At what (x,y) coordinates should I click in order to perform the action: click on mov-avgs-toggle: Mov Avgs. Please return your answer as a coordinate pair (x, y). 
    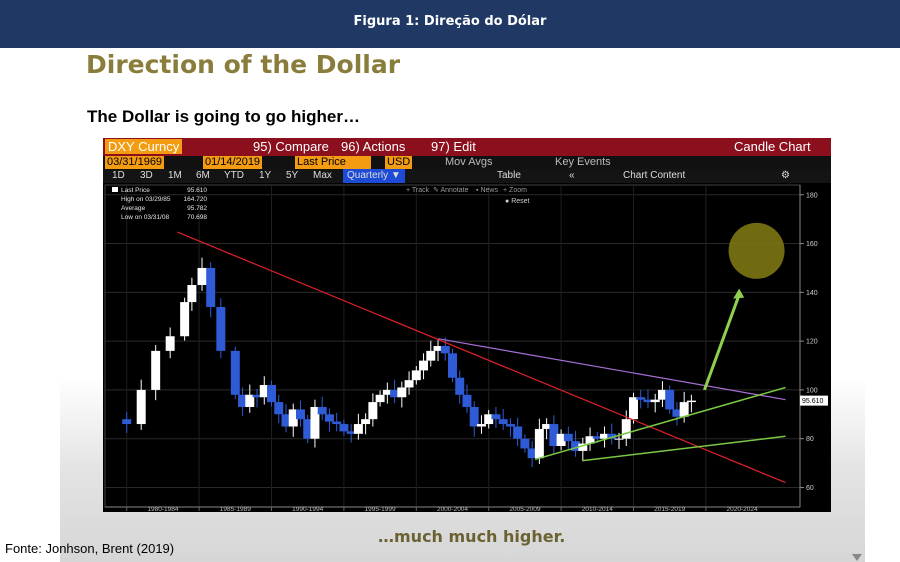
    Looking at the image, I should click on (469, 162).